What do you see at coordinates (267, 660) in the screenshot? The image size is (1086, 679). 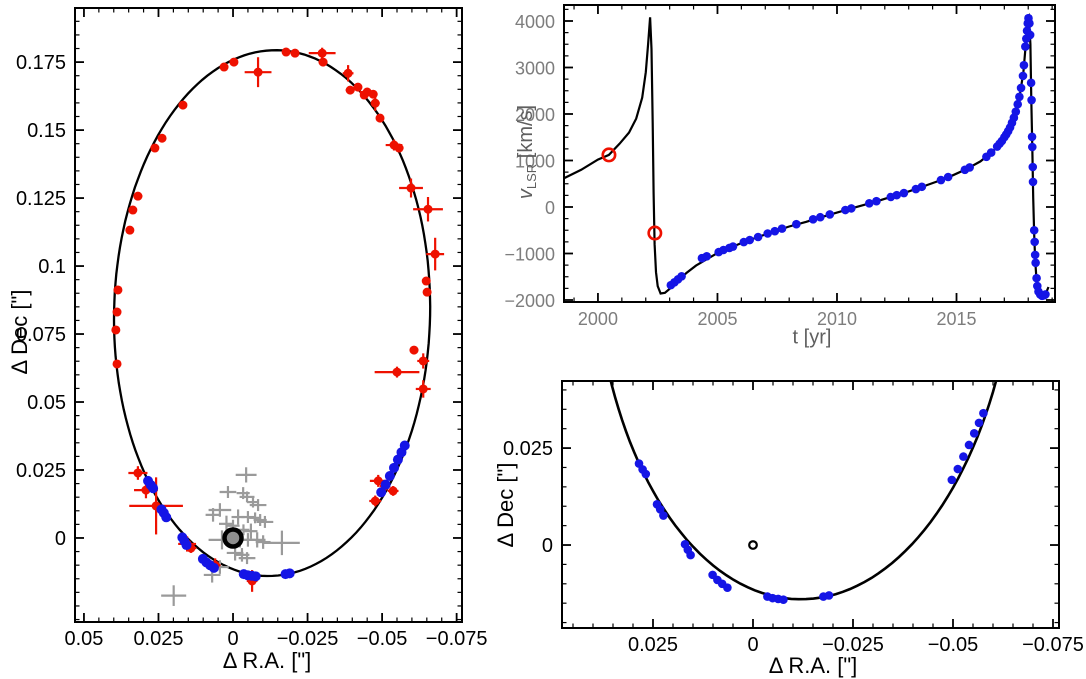 I see `orbit-x-axis-label: Δ R.A. ["]` at bounding box center [267, 660].